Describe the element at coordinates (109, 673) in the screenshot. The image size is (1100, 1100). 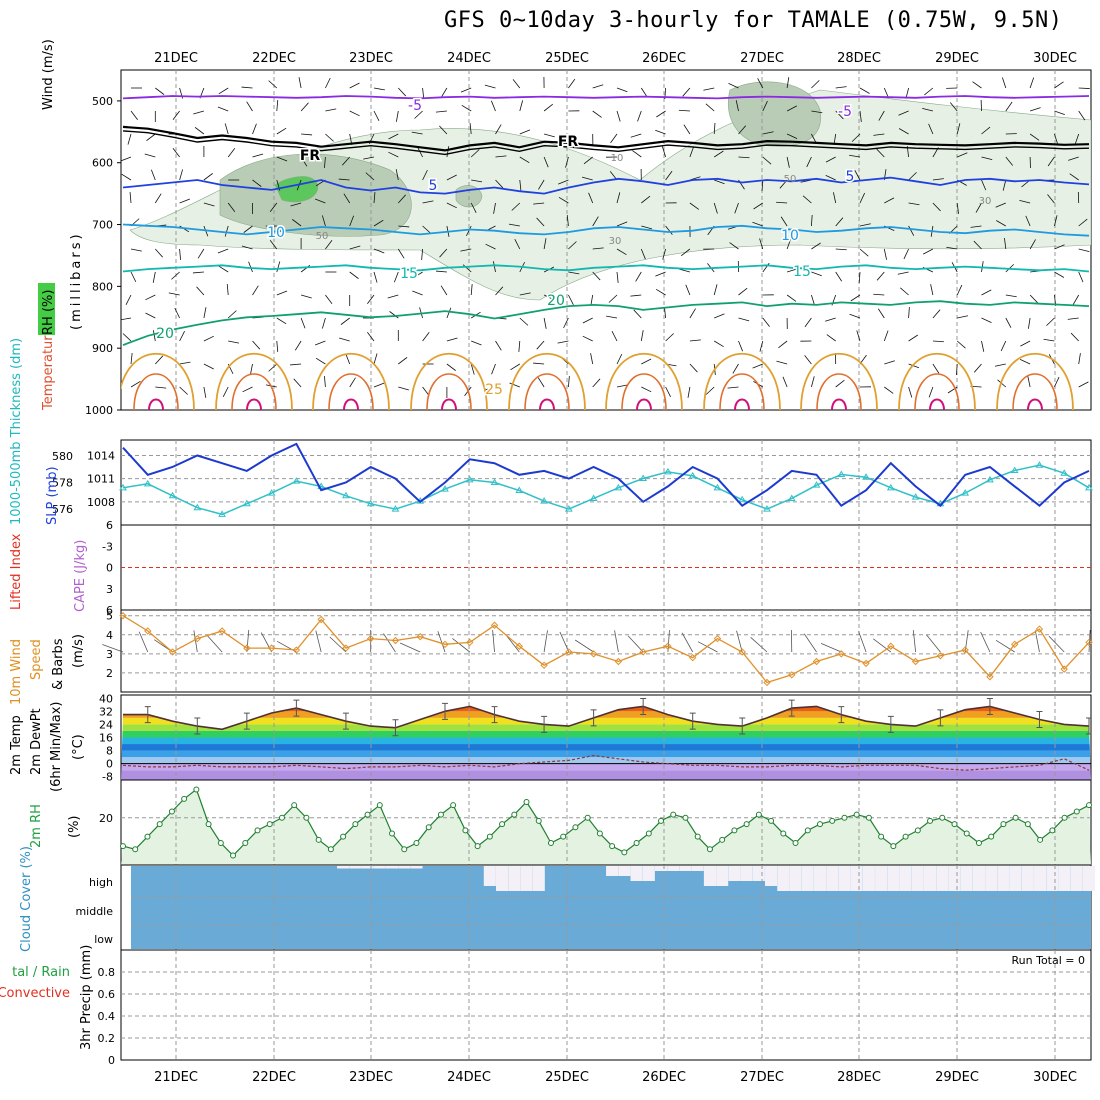
I see `wind-tick-label: 2` at that location.